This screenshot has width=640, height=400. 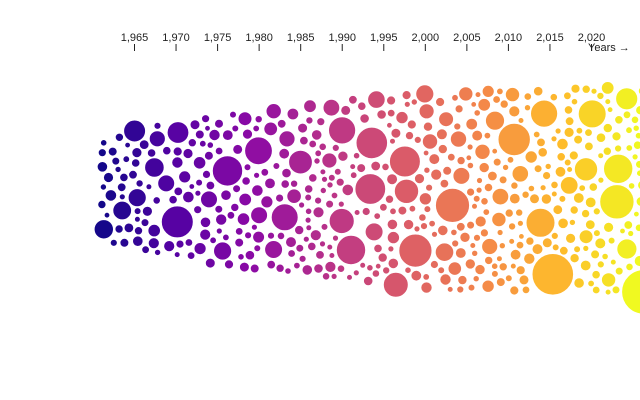 I want to click on x-tick-label: 2,020, so click(x=592, y=38).